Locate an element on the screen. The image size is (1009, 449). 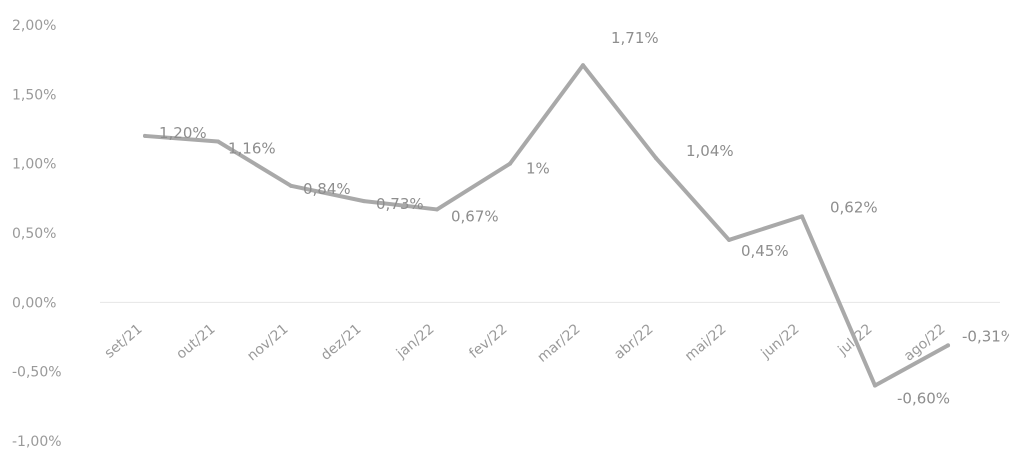
data-label: 0,62% is located at coordinates (854, 207).